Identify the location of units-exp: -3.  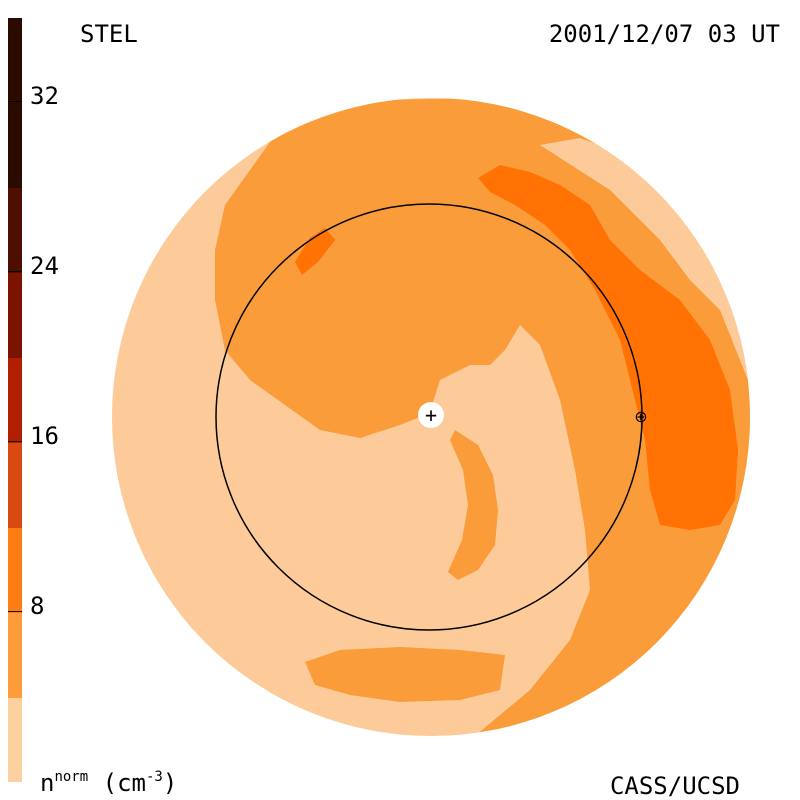
(154, 777).